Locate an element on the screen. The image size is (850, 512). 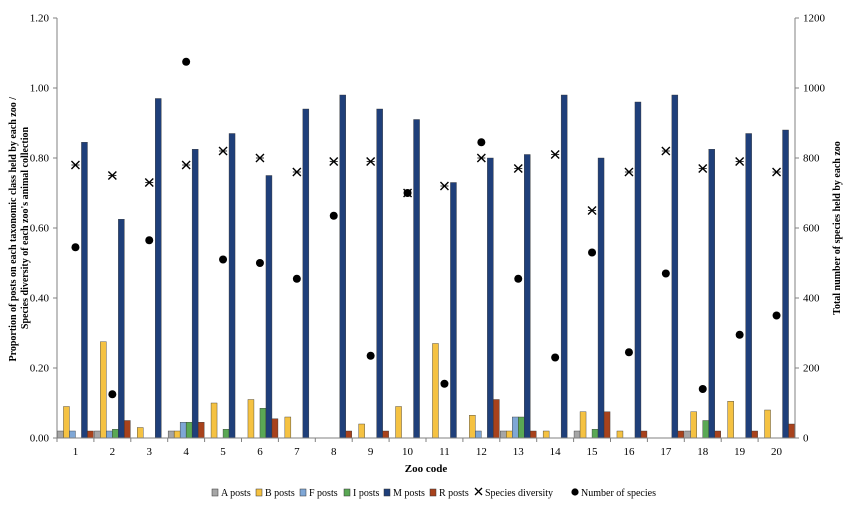
y-tick-label: 1.00 is located at coordinates (40, 89).